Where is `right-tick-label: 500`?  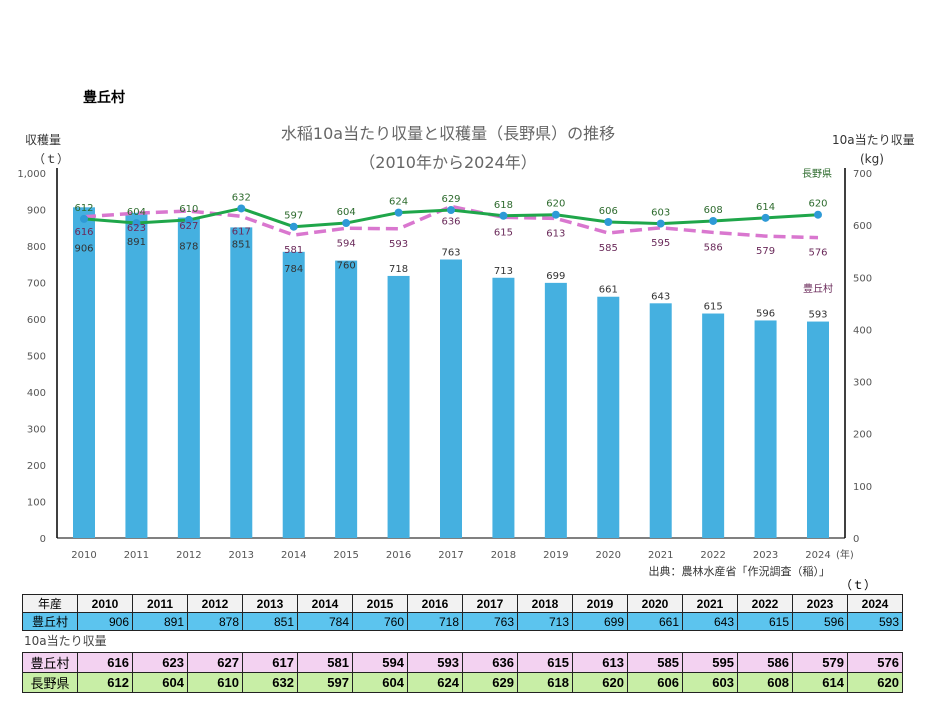 right-tick-label: 500 is located at coordinates (862, 278).